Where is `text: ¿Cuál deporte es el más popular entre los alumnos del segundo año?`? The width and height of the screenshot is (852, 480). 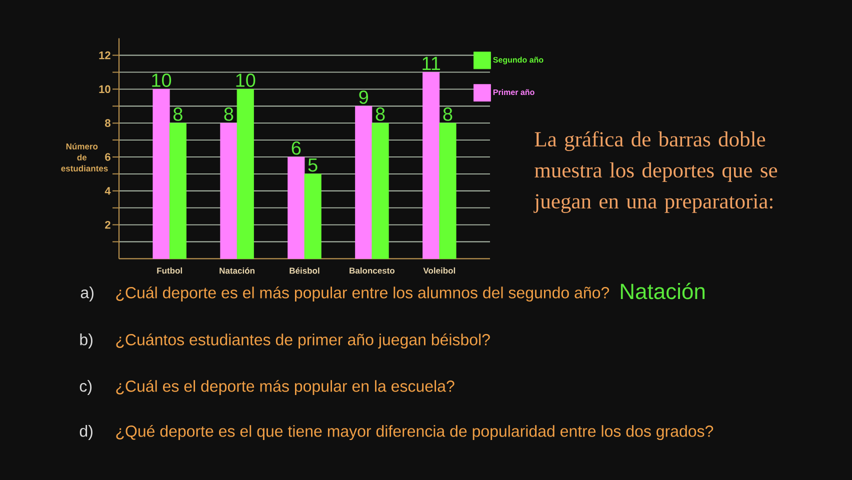
text: ¿Cuál deporte es el más popular entre los alumnos del segundo año? is located at coordinates (363, 294).